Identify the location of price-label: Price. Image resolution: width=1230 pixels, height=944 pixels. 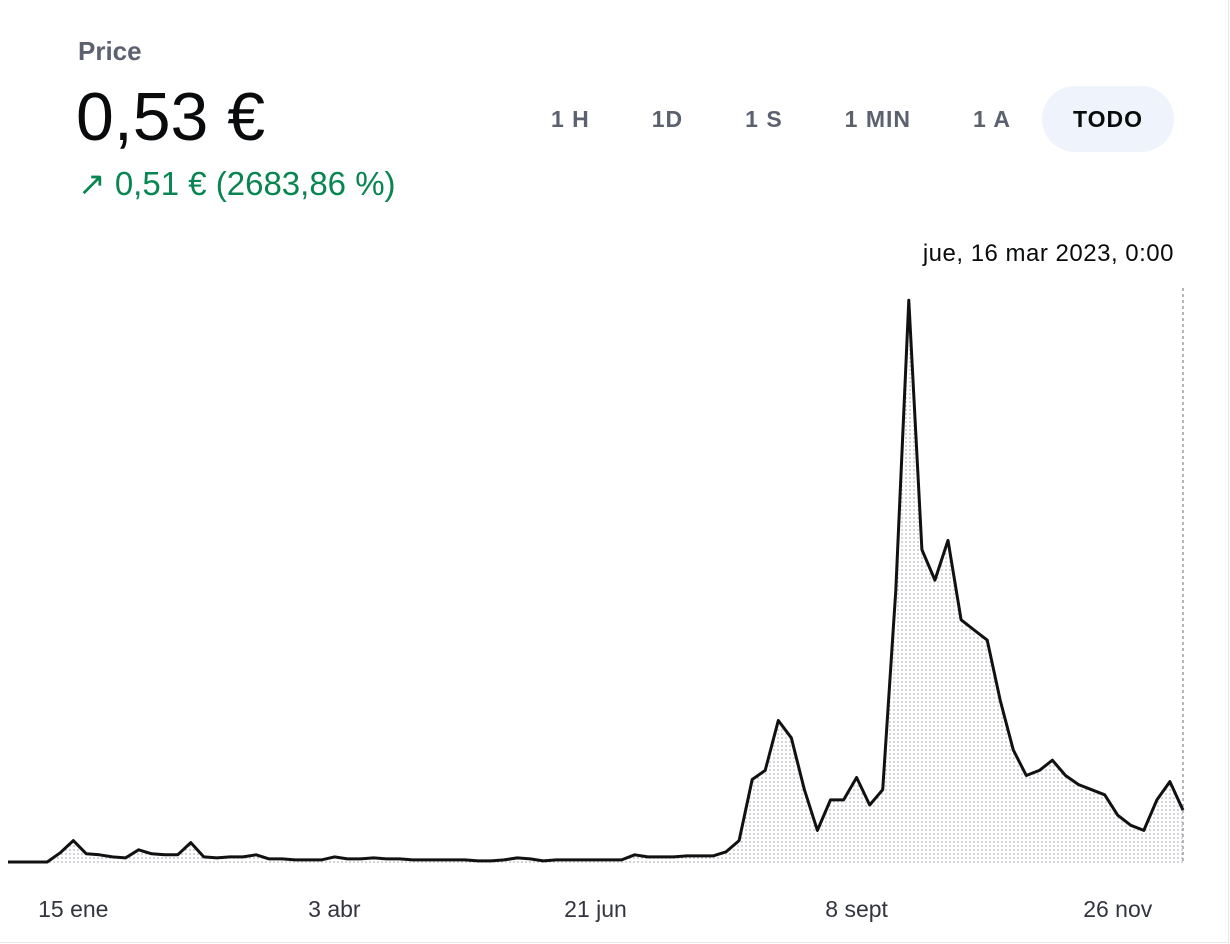
(110, 51).